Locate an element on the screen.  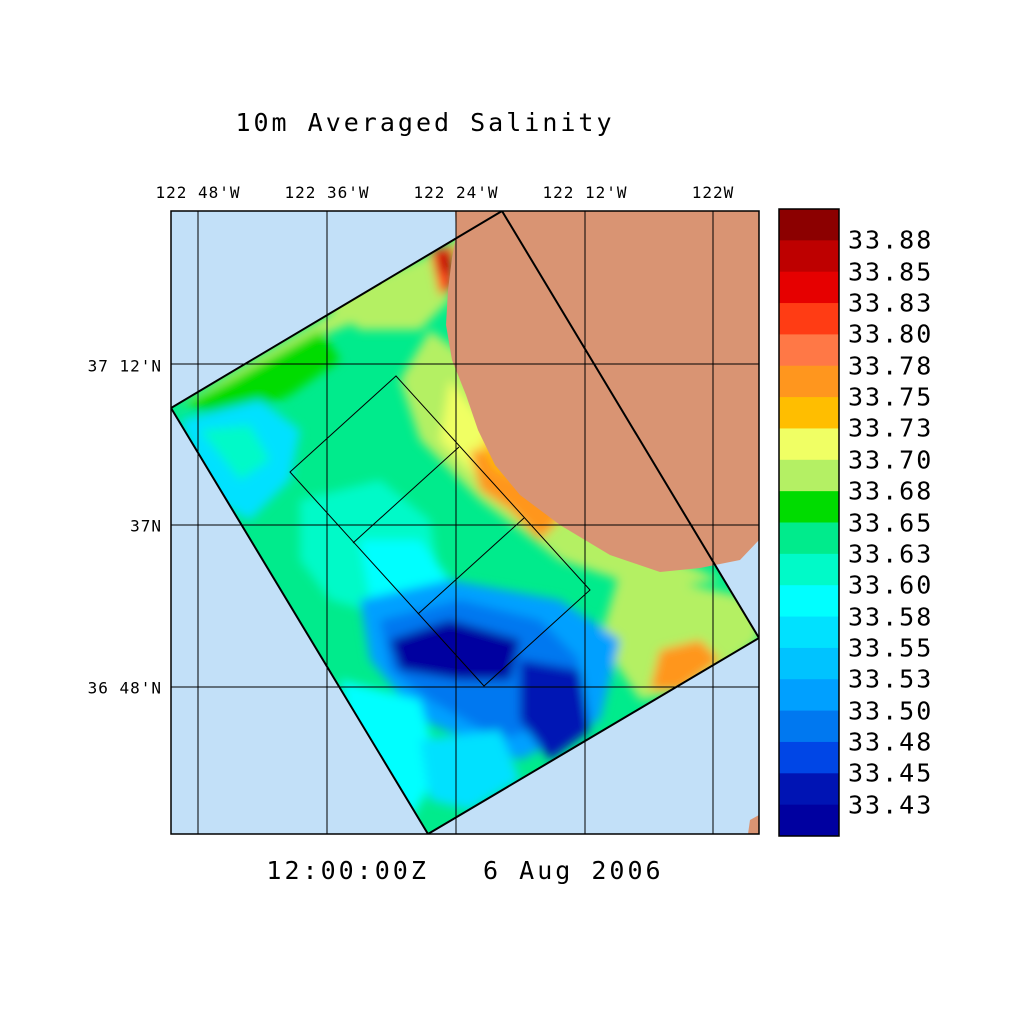
colorbar-label: 33.50 is located at coordinates (891, 711).